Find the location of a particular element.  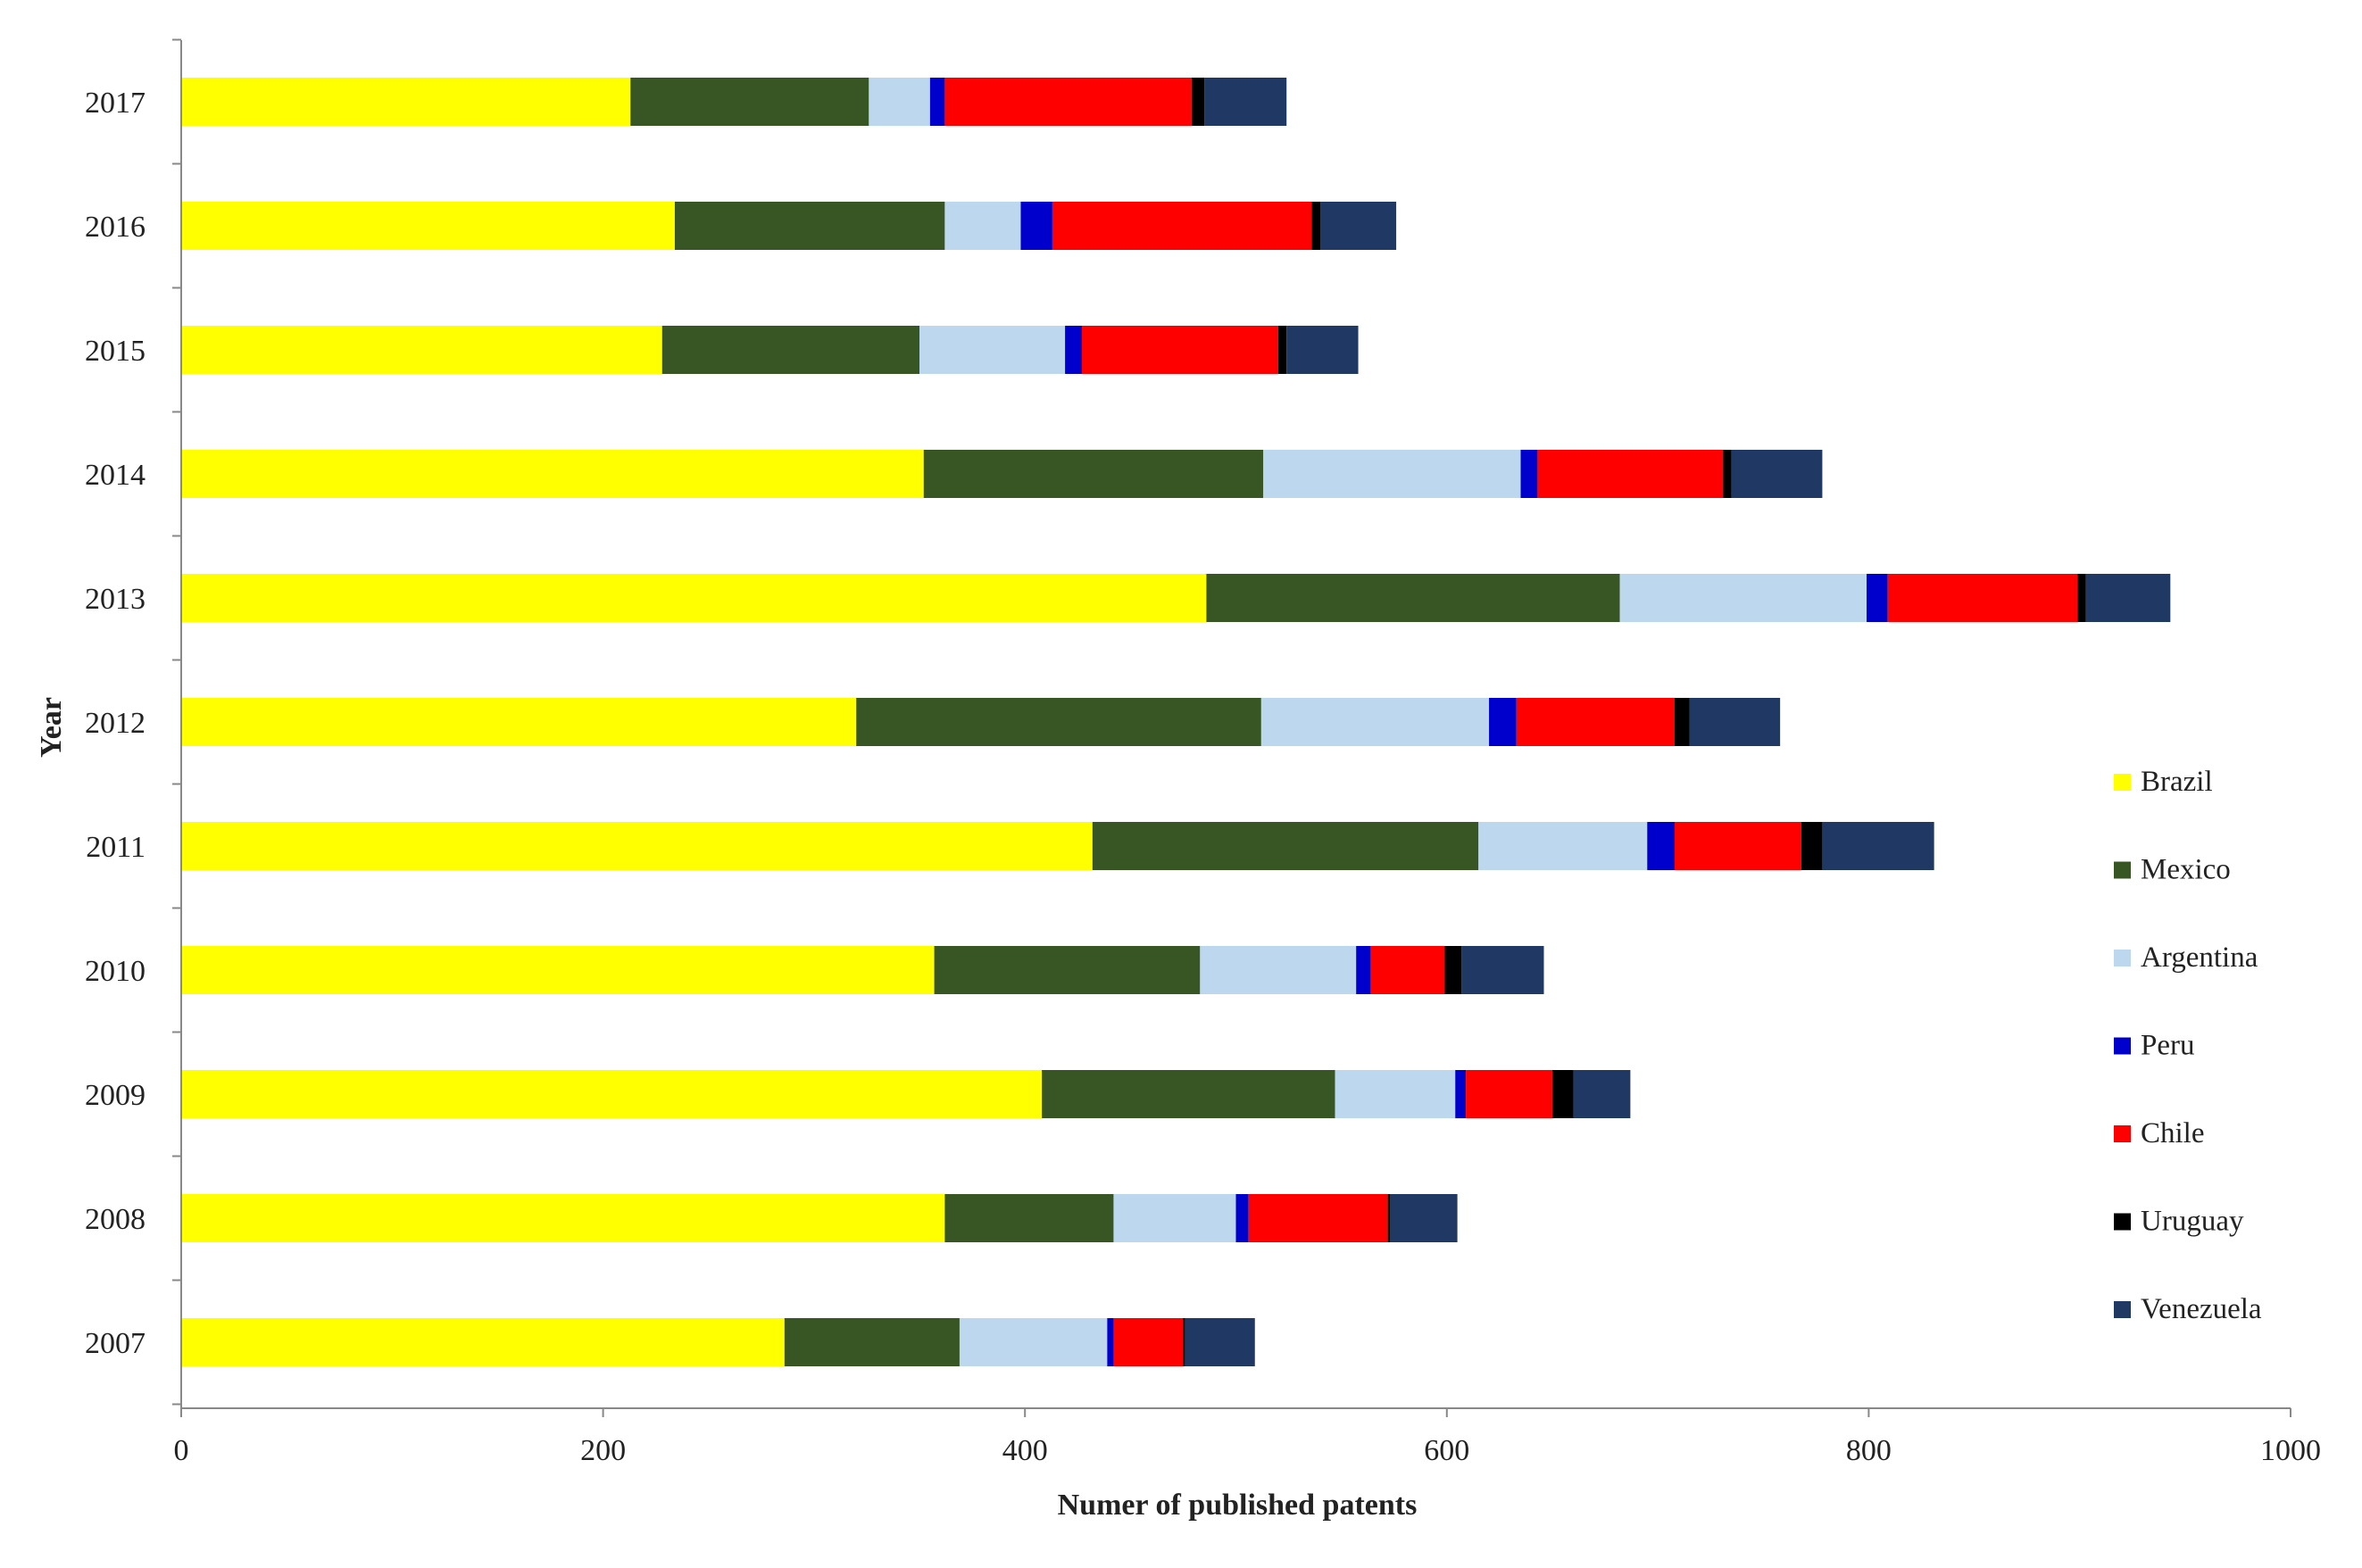

bar-uruguay-2016 is located at coordinates (1316, 226).